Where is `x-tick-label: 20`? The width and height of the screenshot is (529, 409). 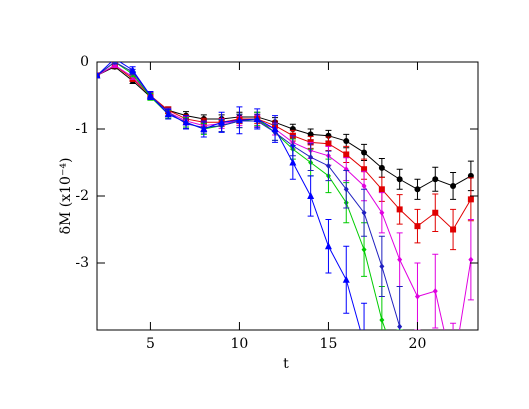 x-tick-label: 20 is located at coordinates (418, 344).